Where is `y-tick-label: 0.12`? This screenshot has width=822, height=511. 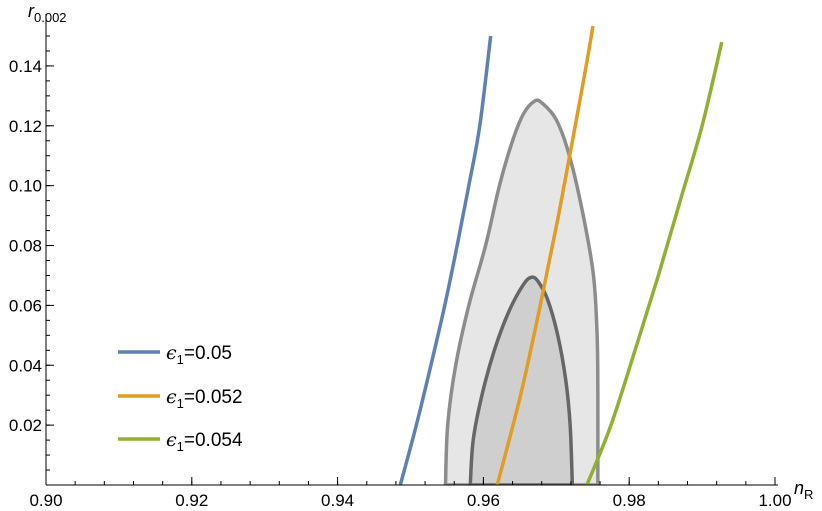 y-tick-label: 0.12 is located at coordinates (25, 126).